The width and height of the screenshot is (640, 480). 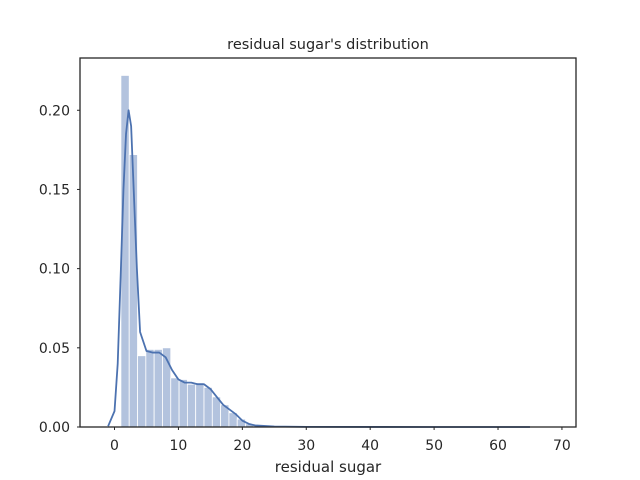 I want to click on y-tick-label: 0.00, so click(x=54, y=428).